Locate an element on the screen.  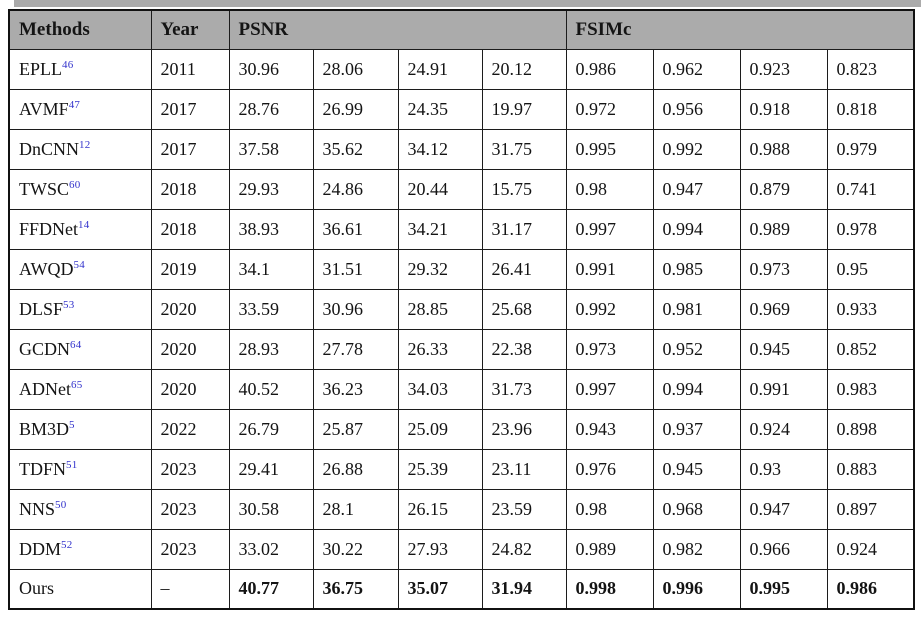
value-cell: 33.59 is located at coordinates (271, 309).